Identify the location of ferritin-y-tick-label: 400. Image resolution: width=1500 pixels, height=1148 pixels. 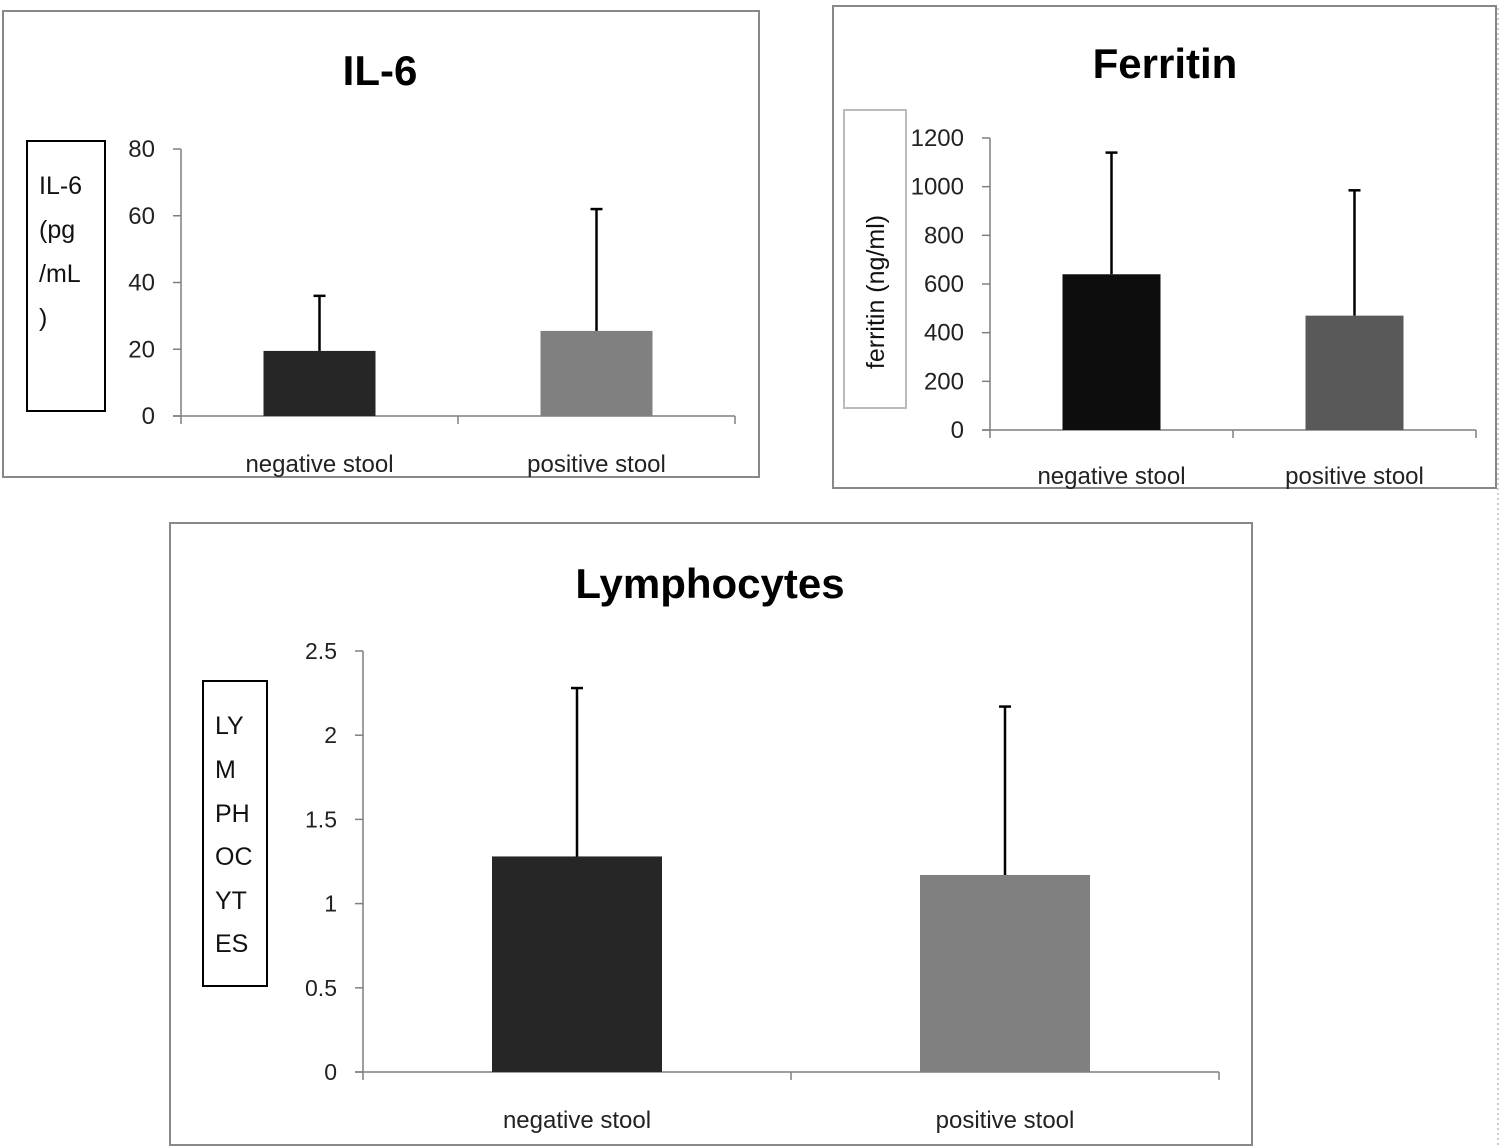
(944, 333).